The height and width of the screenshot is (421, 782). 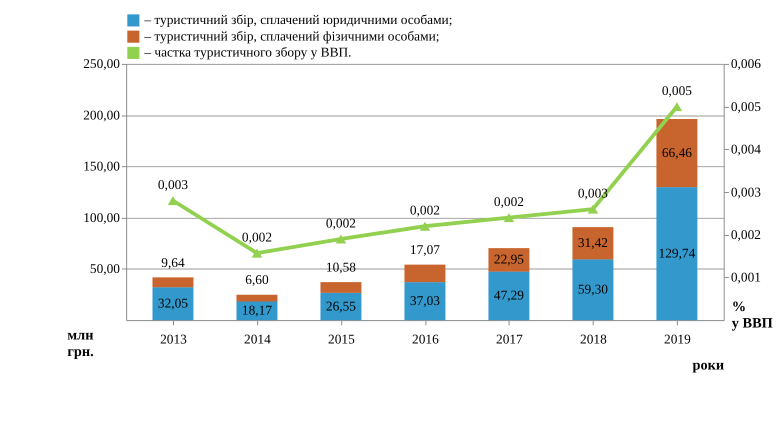 I want to click on x-tick-label: 2015, so click(x=342, y=339).